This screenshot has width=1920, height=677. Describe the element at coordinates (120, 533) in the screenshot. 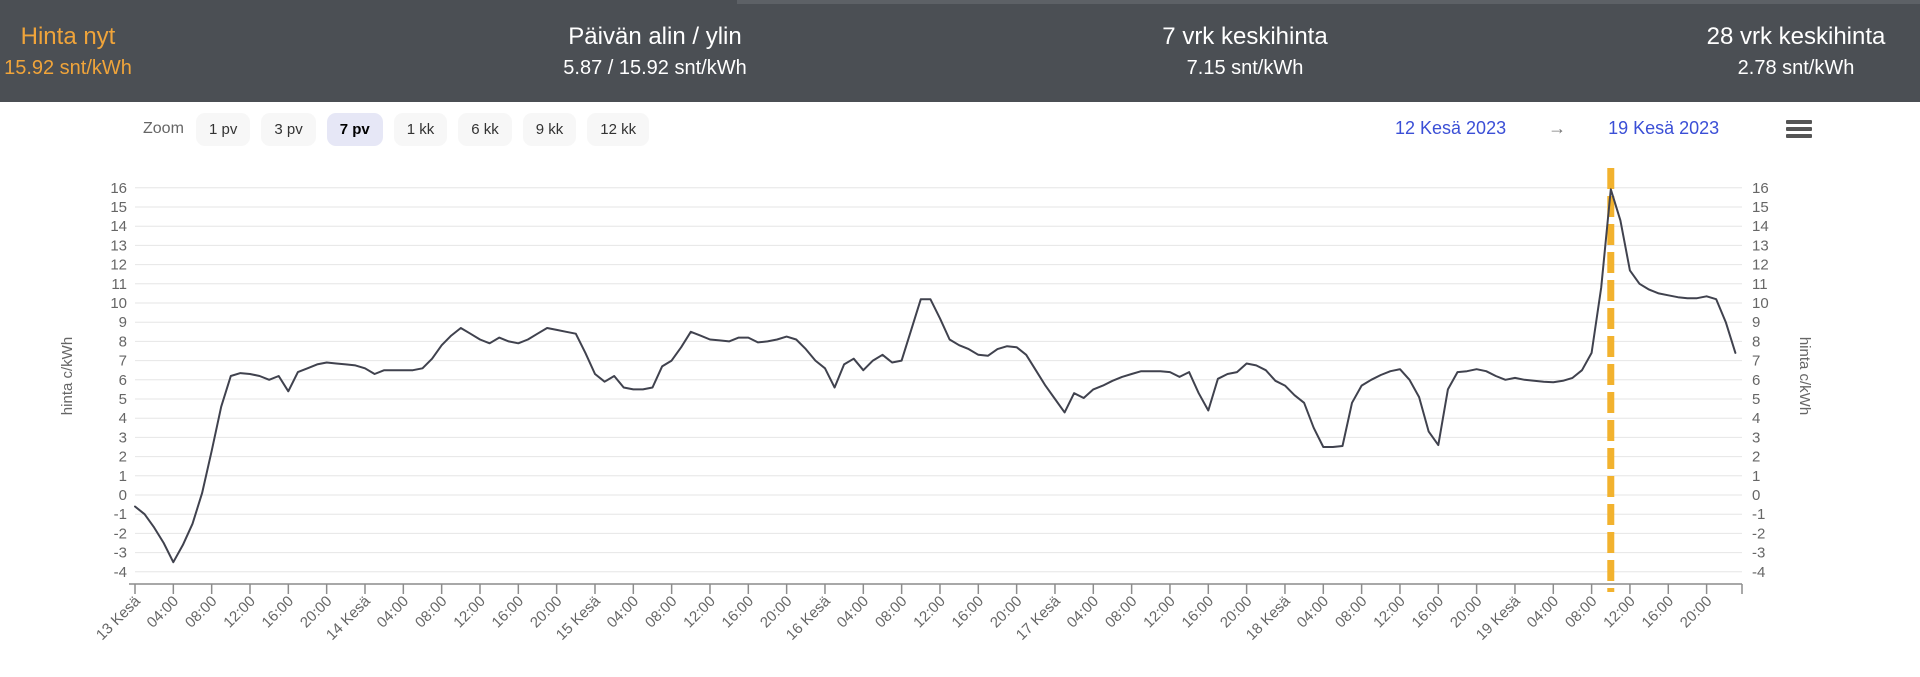

I see `y-axis-label-left: -2` at that location.